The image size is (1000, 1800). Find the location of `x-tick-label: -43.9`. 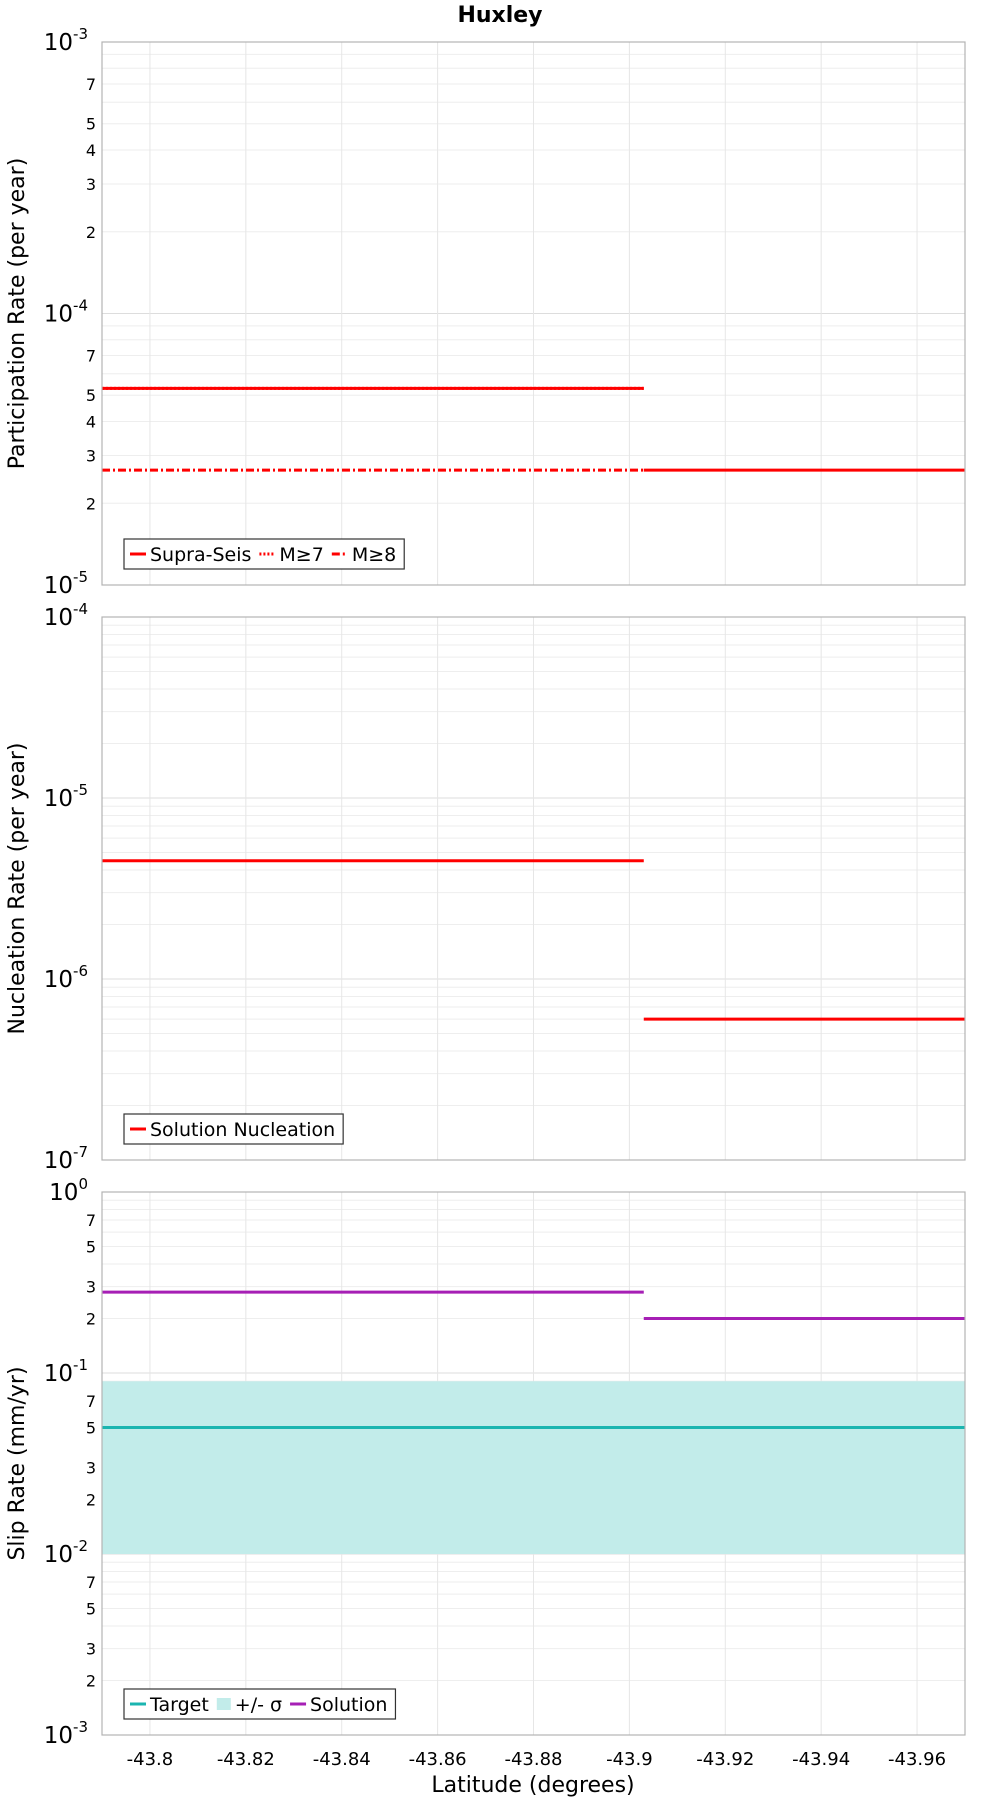

x-tick-label: -43.9 is located at coordinates (629, 1759).